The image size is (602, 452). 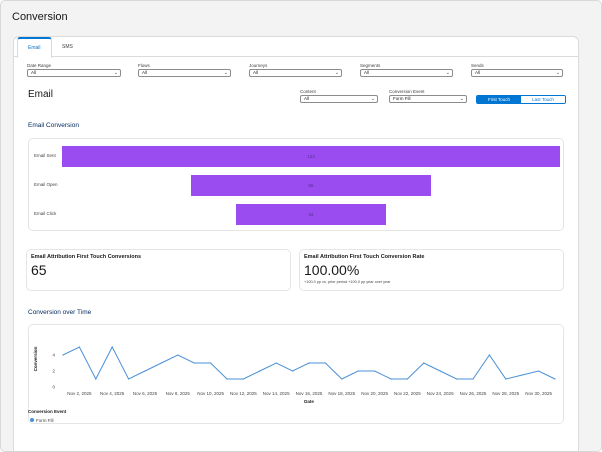 What do you see at coordinates (407, 393) in the screenshot?
I see `x-tick-label: Nov 22, 2025` at bounding box center [407, 393].